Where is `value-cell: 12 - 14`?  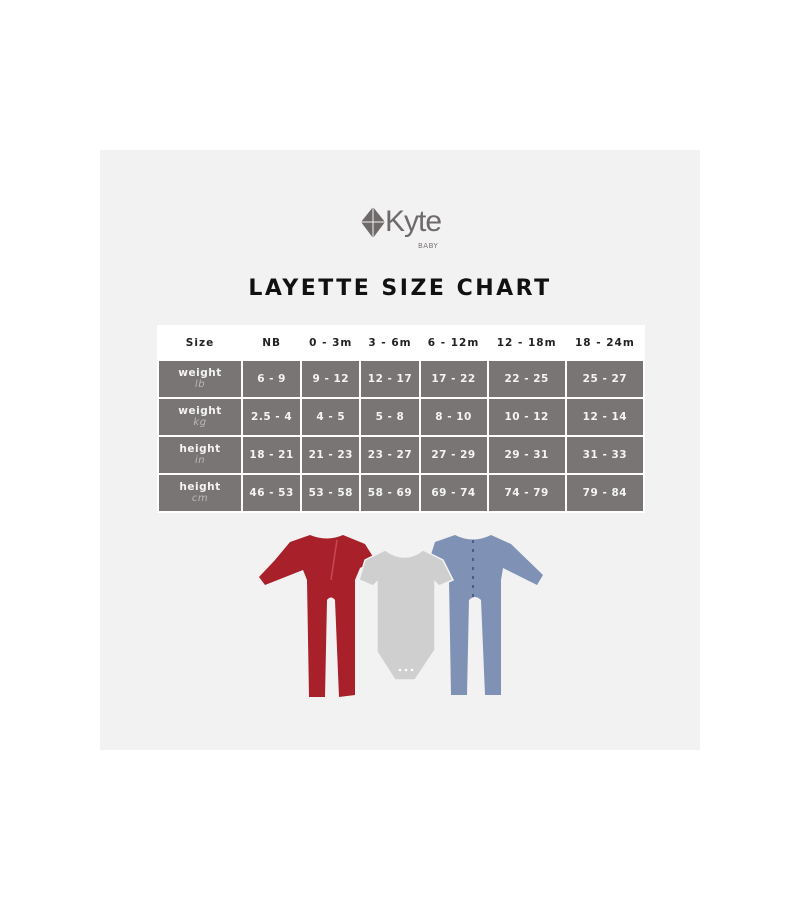 value-cell: 12 - 14 is located at coordinates (604, 417).